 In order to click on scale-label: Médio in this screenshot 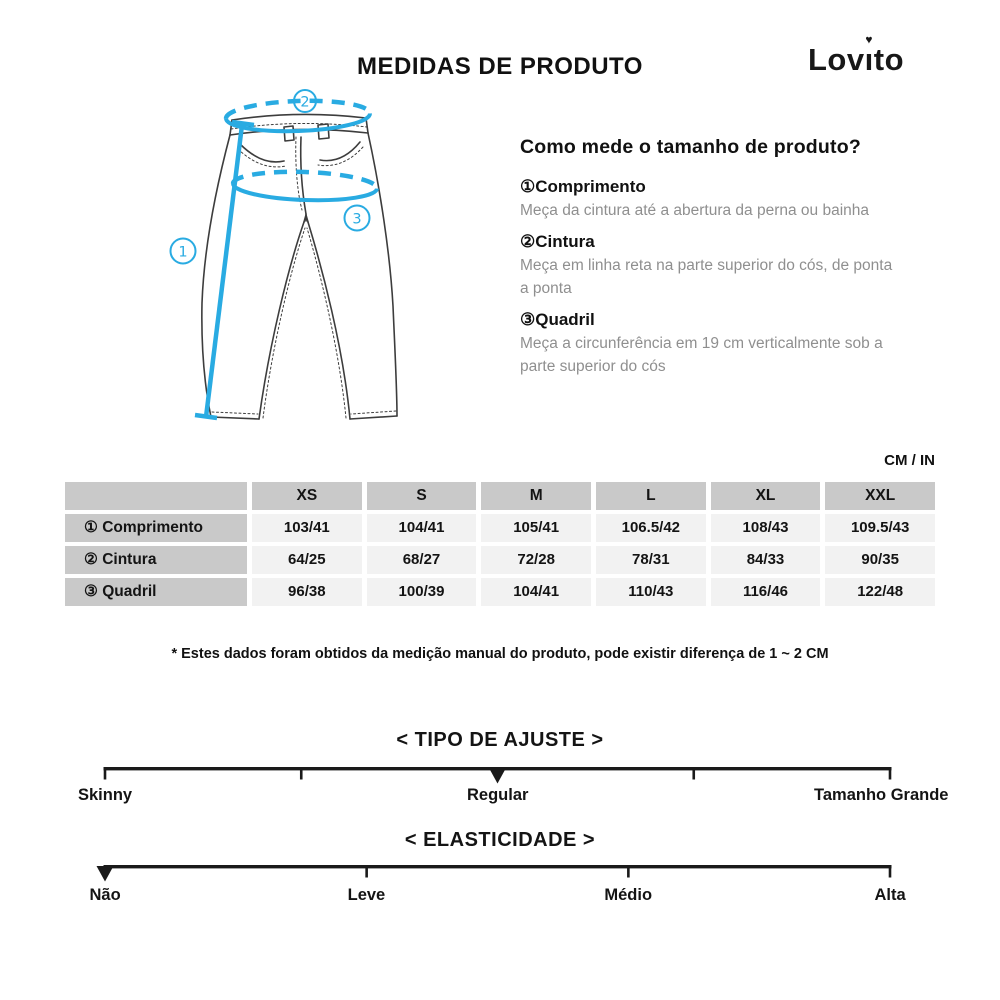, I will do `click(628, 895)`.